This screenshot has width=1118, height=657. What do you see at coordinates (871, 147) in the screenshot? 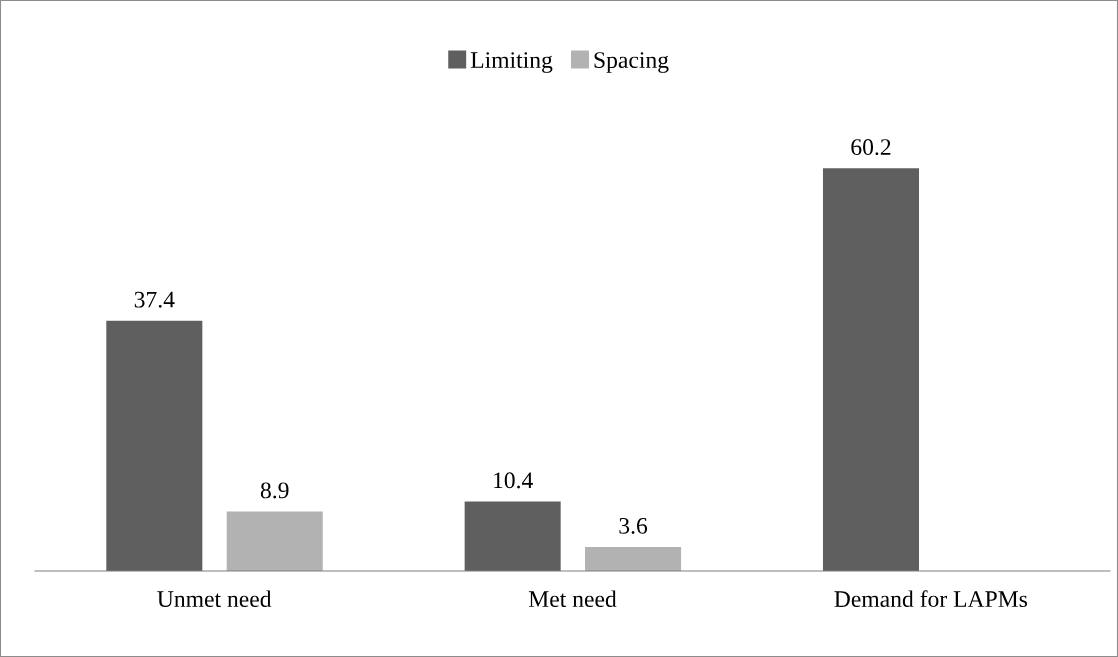
I see `data-label: 60.2` at bounding box center [871, 147].